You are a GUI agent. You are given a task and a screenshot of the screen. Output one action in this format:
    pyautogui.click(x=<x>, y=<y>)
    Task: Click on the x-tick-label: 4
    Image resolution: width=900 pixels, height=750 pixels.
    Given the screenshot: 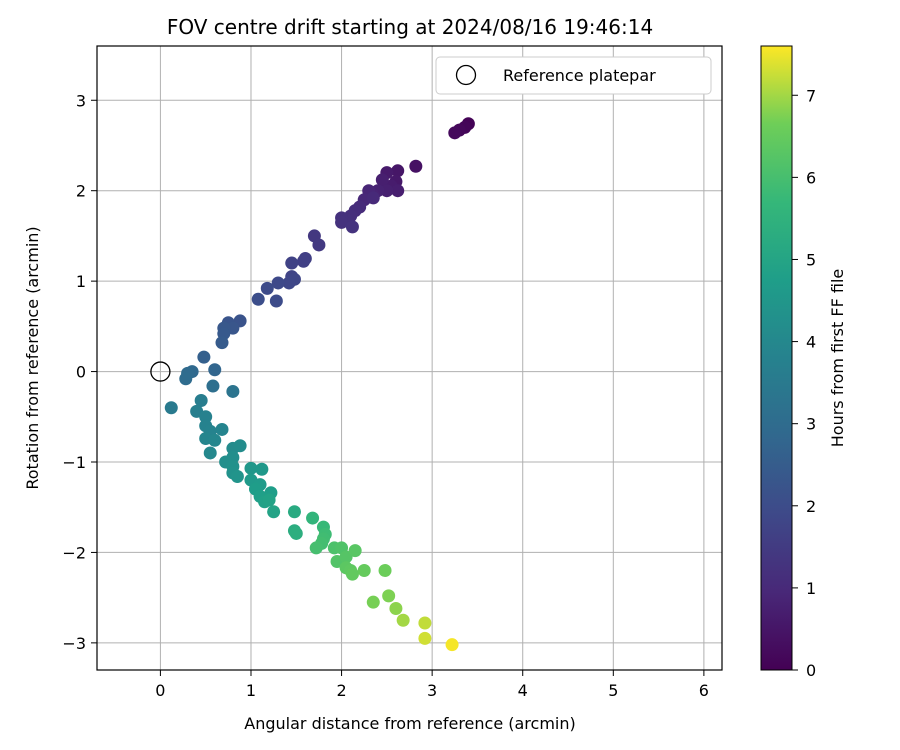 What is the action you would take?
    pyautogui.click(x=523, y=690)
    